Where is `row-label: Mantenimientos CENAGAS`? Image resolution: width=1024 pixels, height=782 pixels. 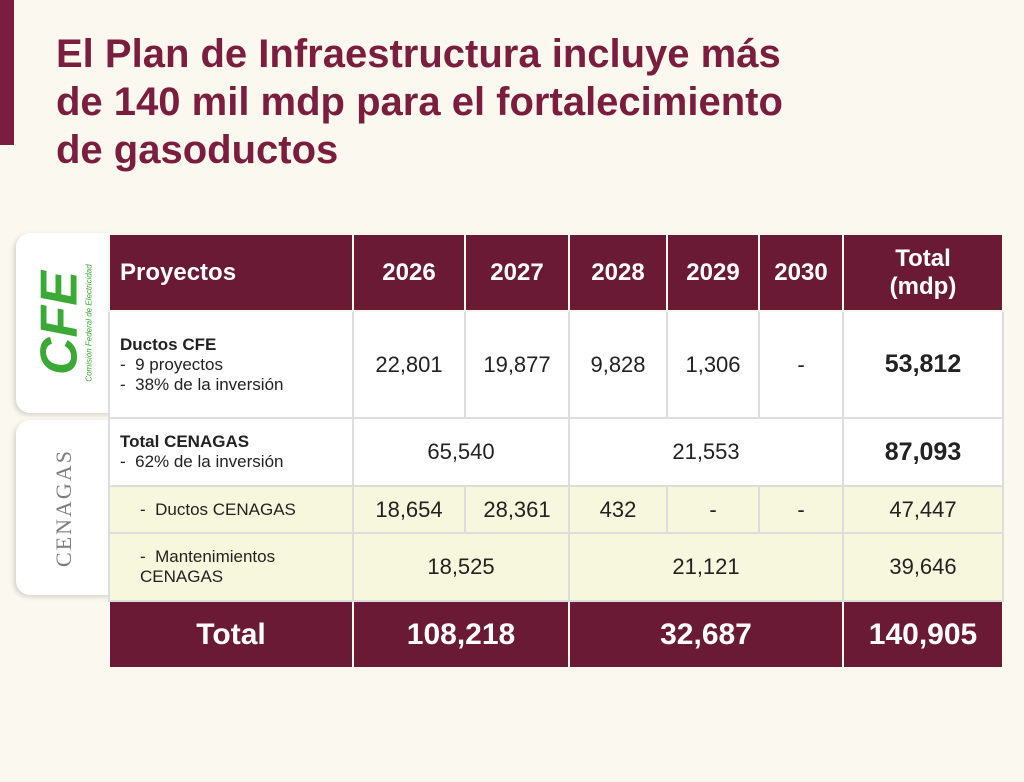
row-label: Mantenimientos CENAGAS is located at coordinates (231, 567).